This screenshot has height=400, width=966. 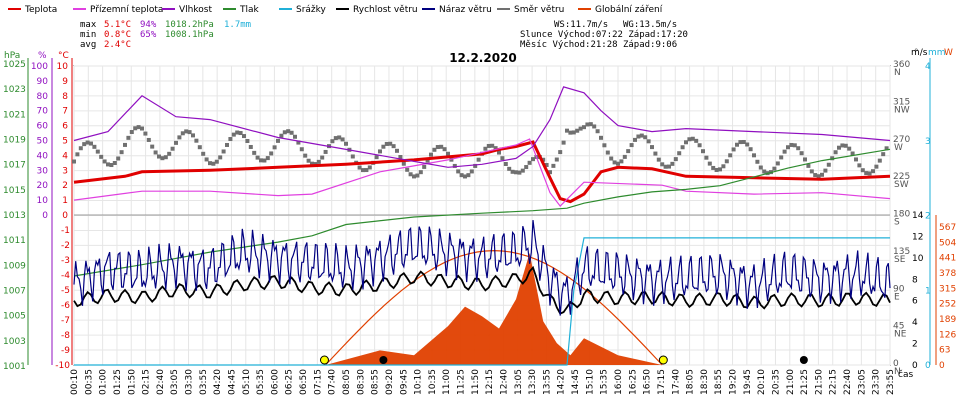 I want to click on x-tick: 18:05, so click(x=691, y=382).